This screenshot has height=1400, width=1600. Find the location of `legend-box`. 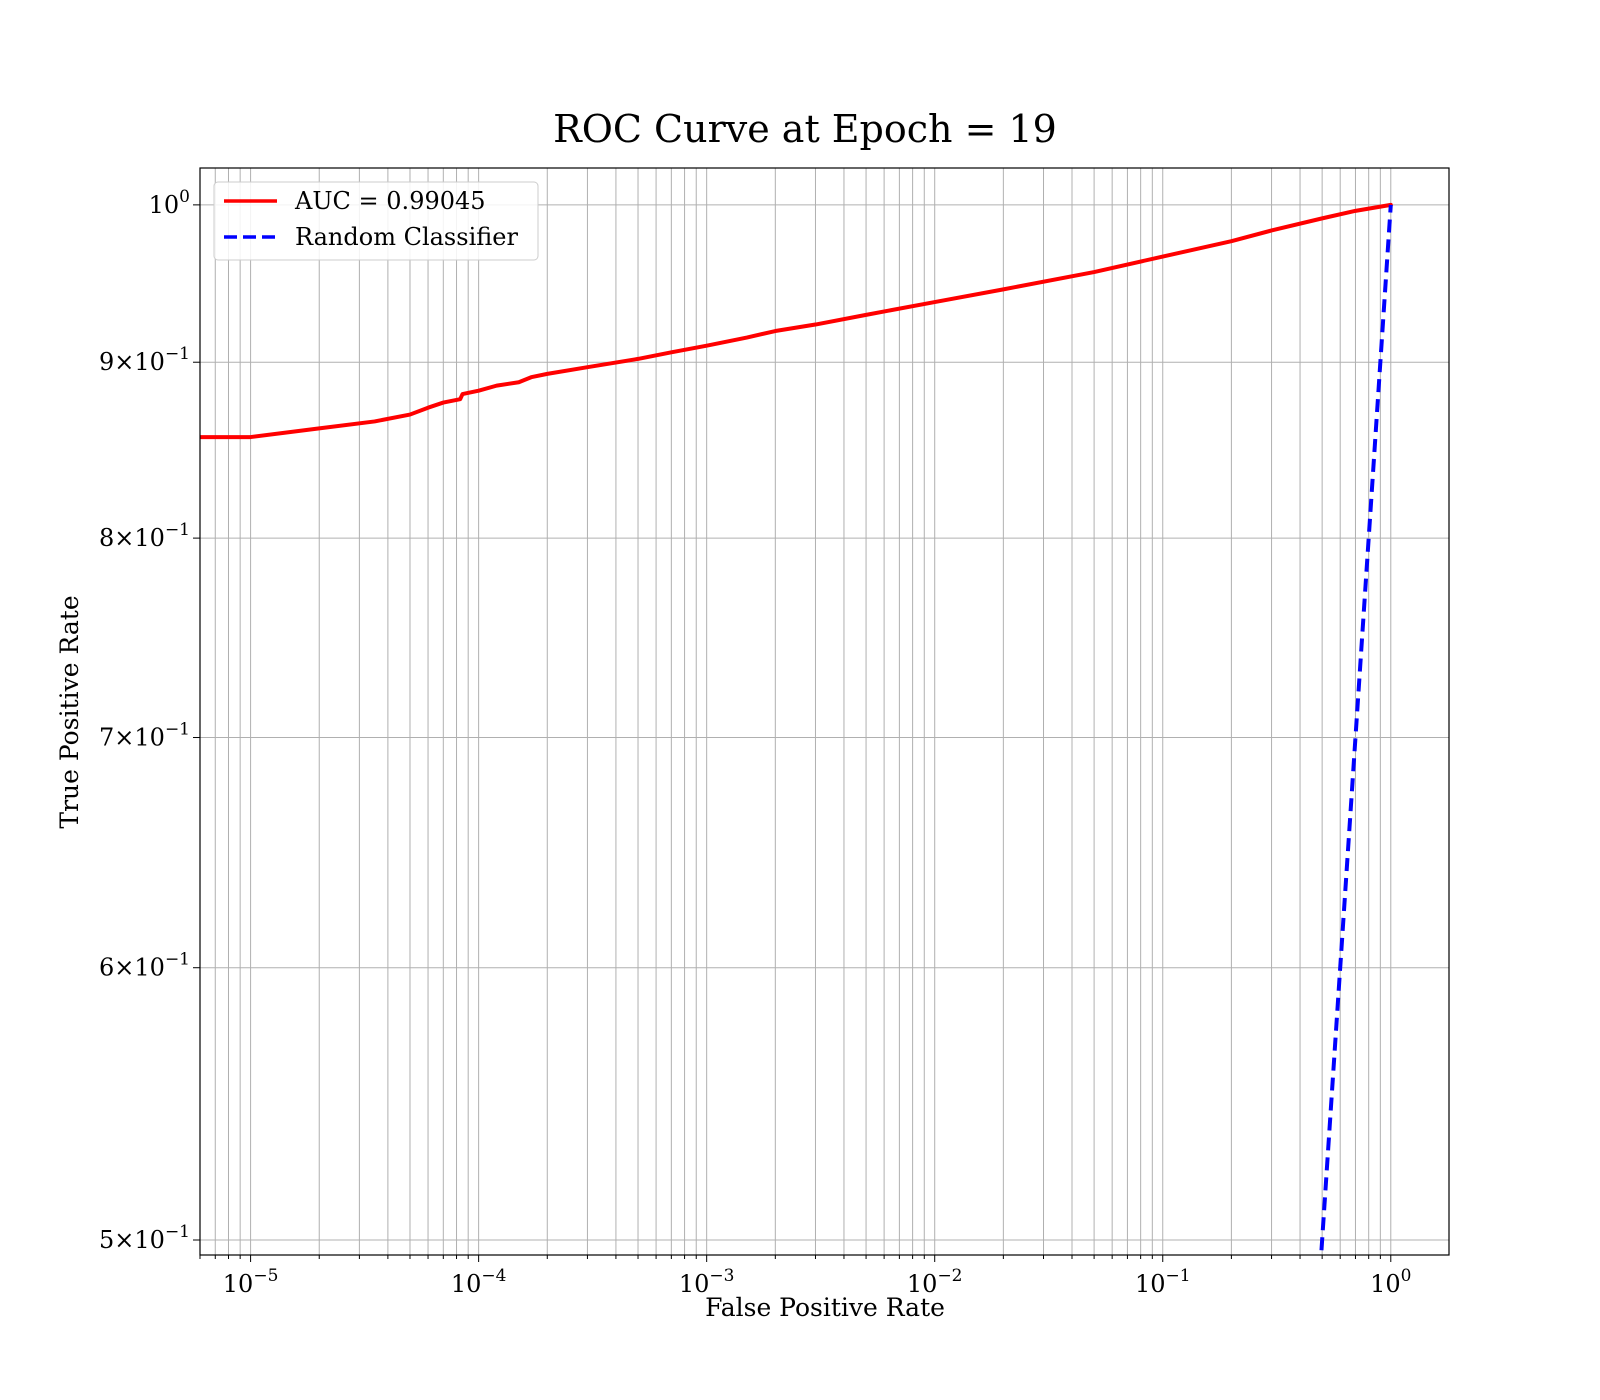

legend-box is located at coordinates (376, 221).